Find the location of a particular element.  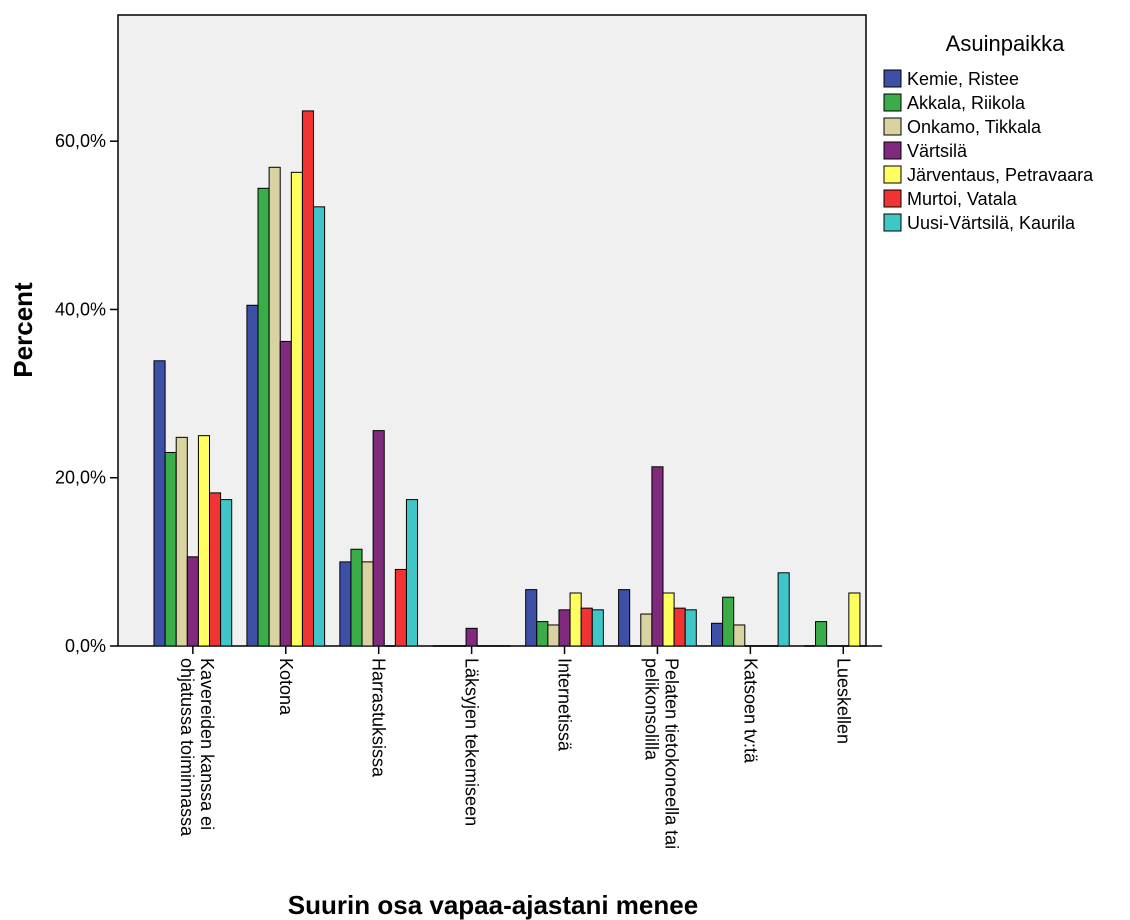

legend-label: Uusi-Värtsilä, Kaurila is located at coordinates (991, 223).